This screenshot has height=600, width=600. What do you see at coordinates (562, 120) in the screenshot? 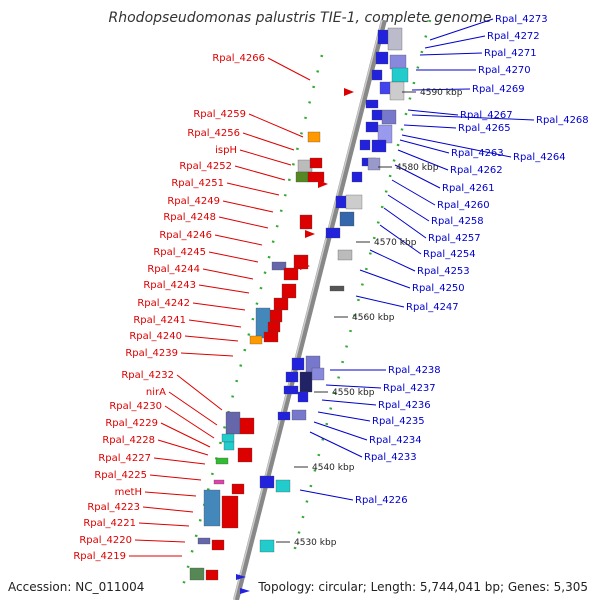
I see `gene-label-right: Rpal_4268` at bounding box center [562, 120].